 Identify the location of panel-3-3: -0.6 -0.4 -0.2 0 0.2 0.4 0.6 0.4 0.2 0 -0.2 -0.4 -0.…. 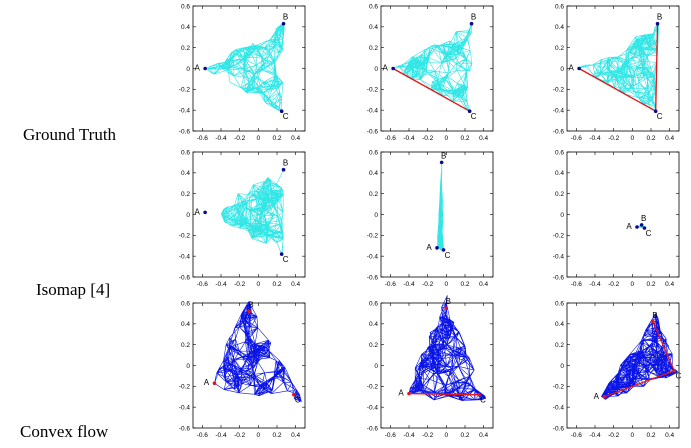
(617, 369).